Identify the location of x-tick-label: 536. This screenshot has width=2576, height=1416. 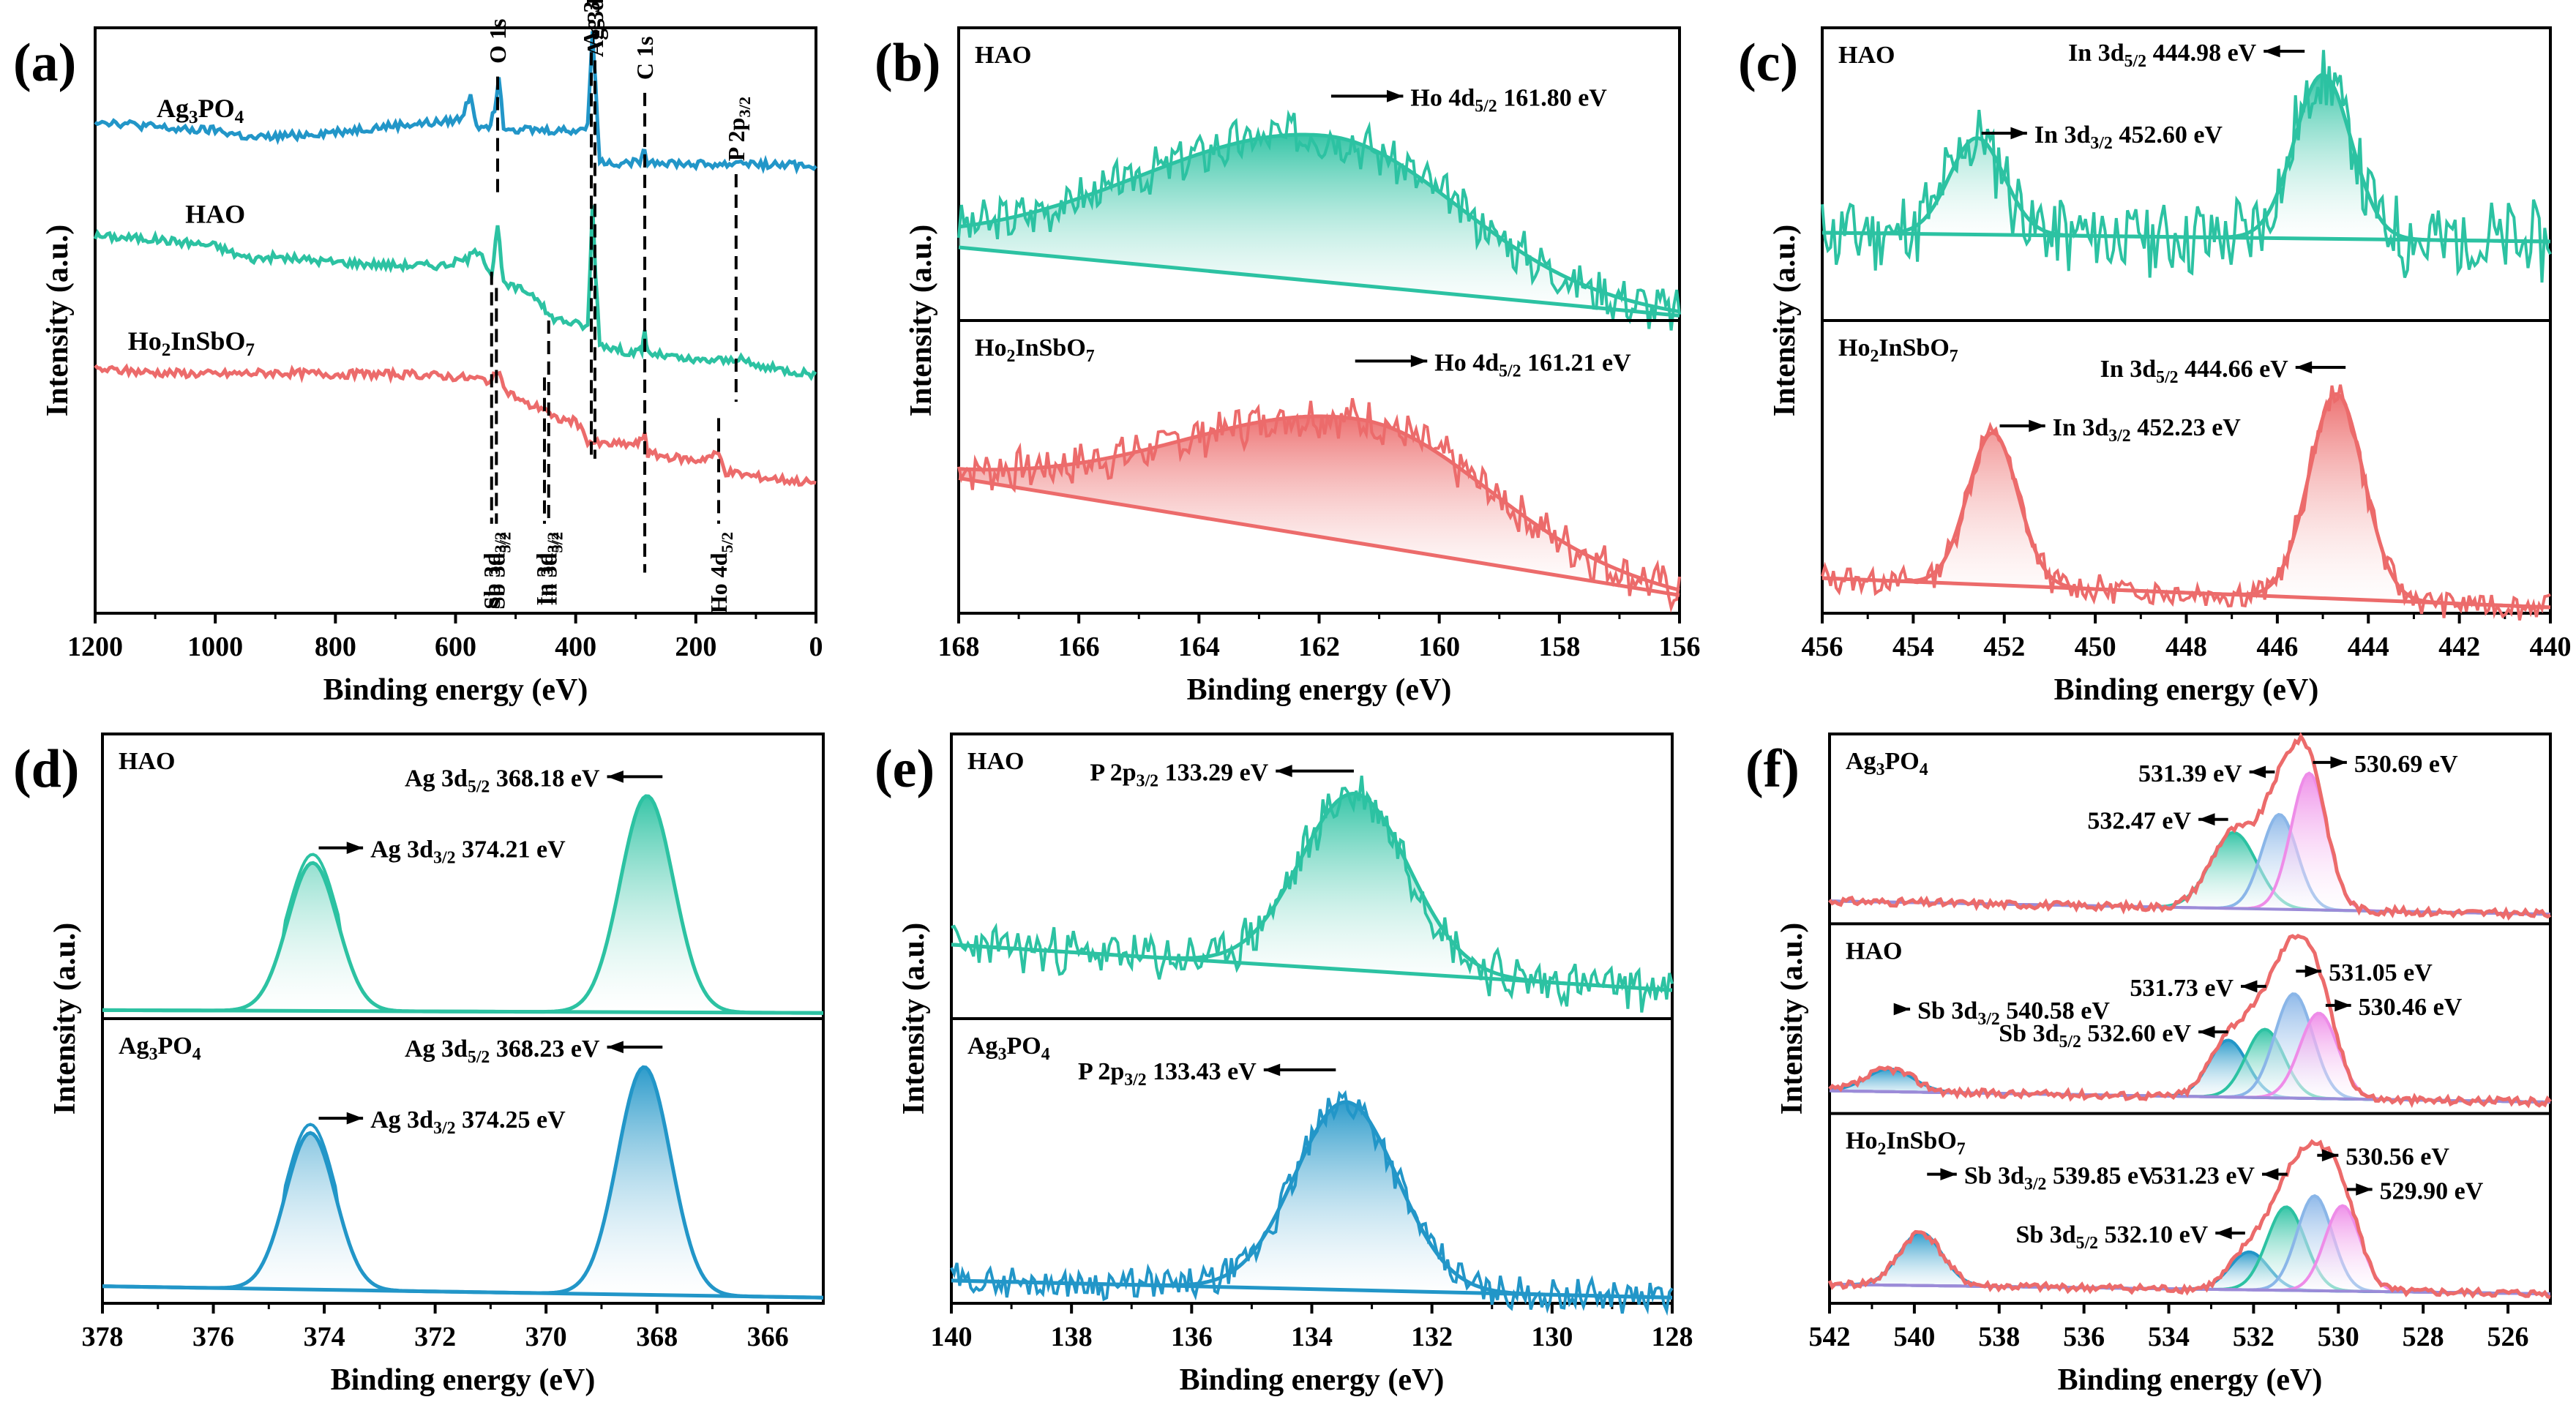
(2084, 1337).